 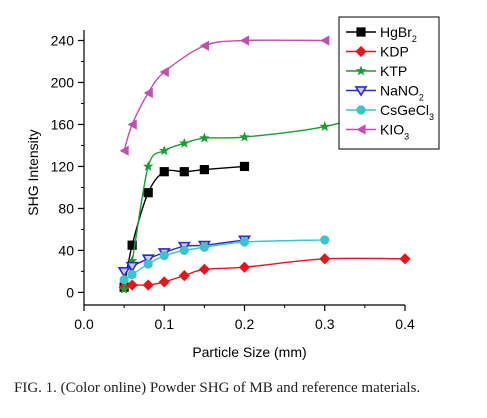 What do you see at coordinates (394, 132) in the screenshot?
I see `legend-label: KIO3` at bounding box center [394, 132].